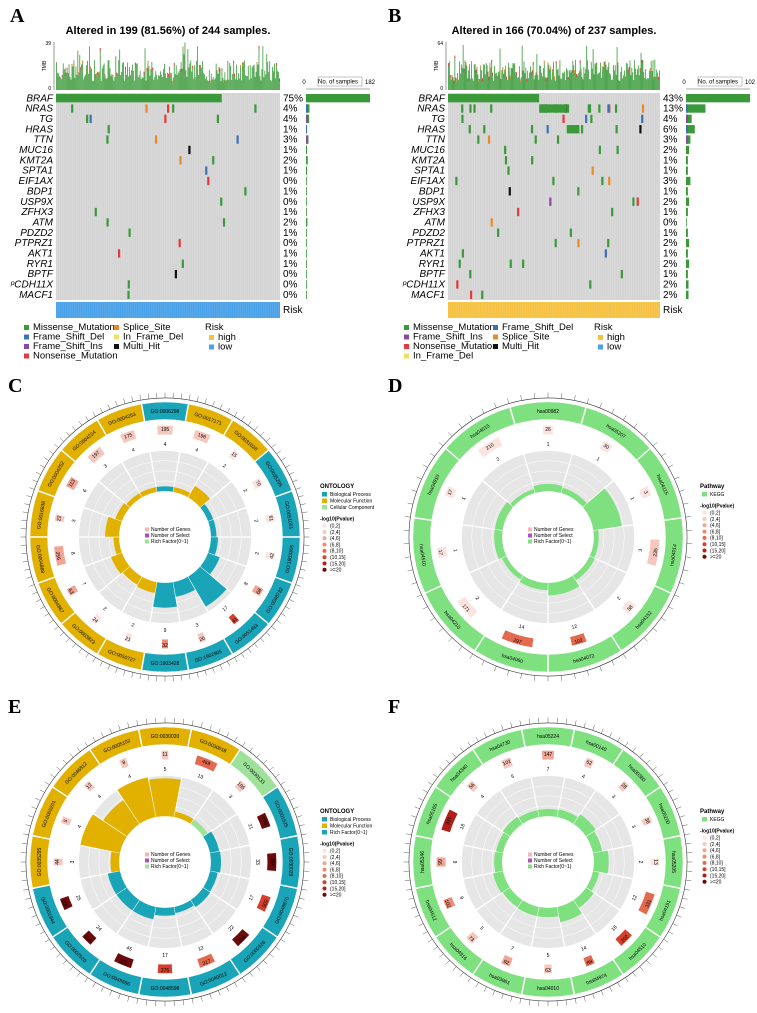 This screenshot has height=1013, width=757. Describe the element at coordinates (687, 119) in the screenshot. I see `sample-count-bar-part` at that location.